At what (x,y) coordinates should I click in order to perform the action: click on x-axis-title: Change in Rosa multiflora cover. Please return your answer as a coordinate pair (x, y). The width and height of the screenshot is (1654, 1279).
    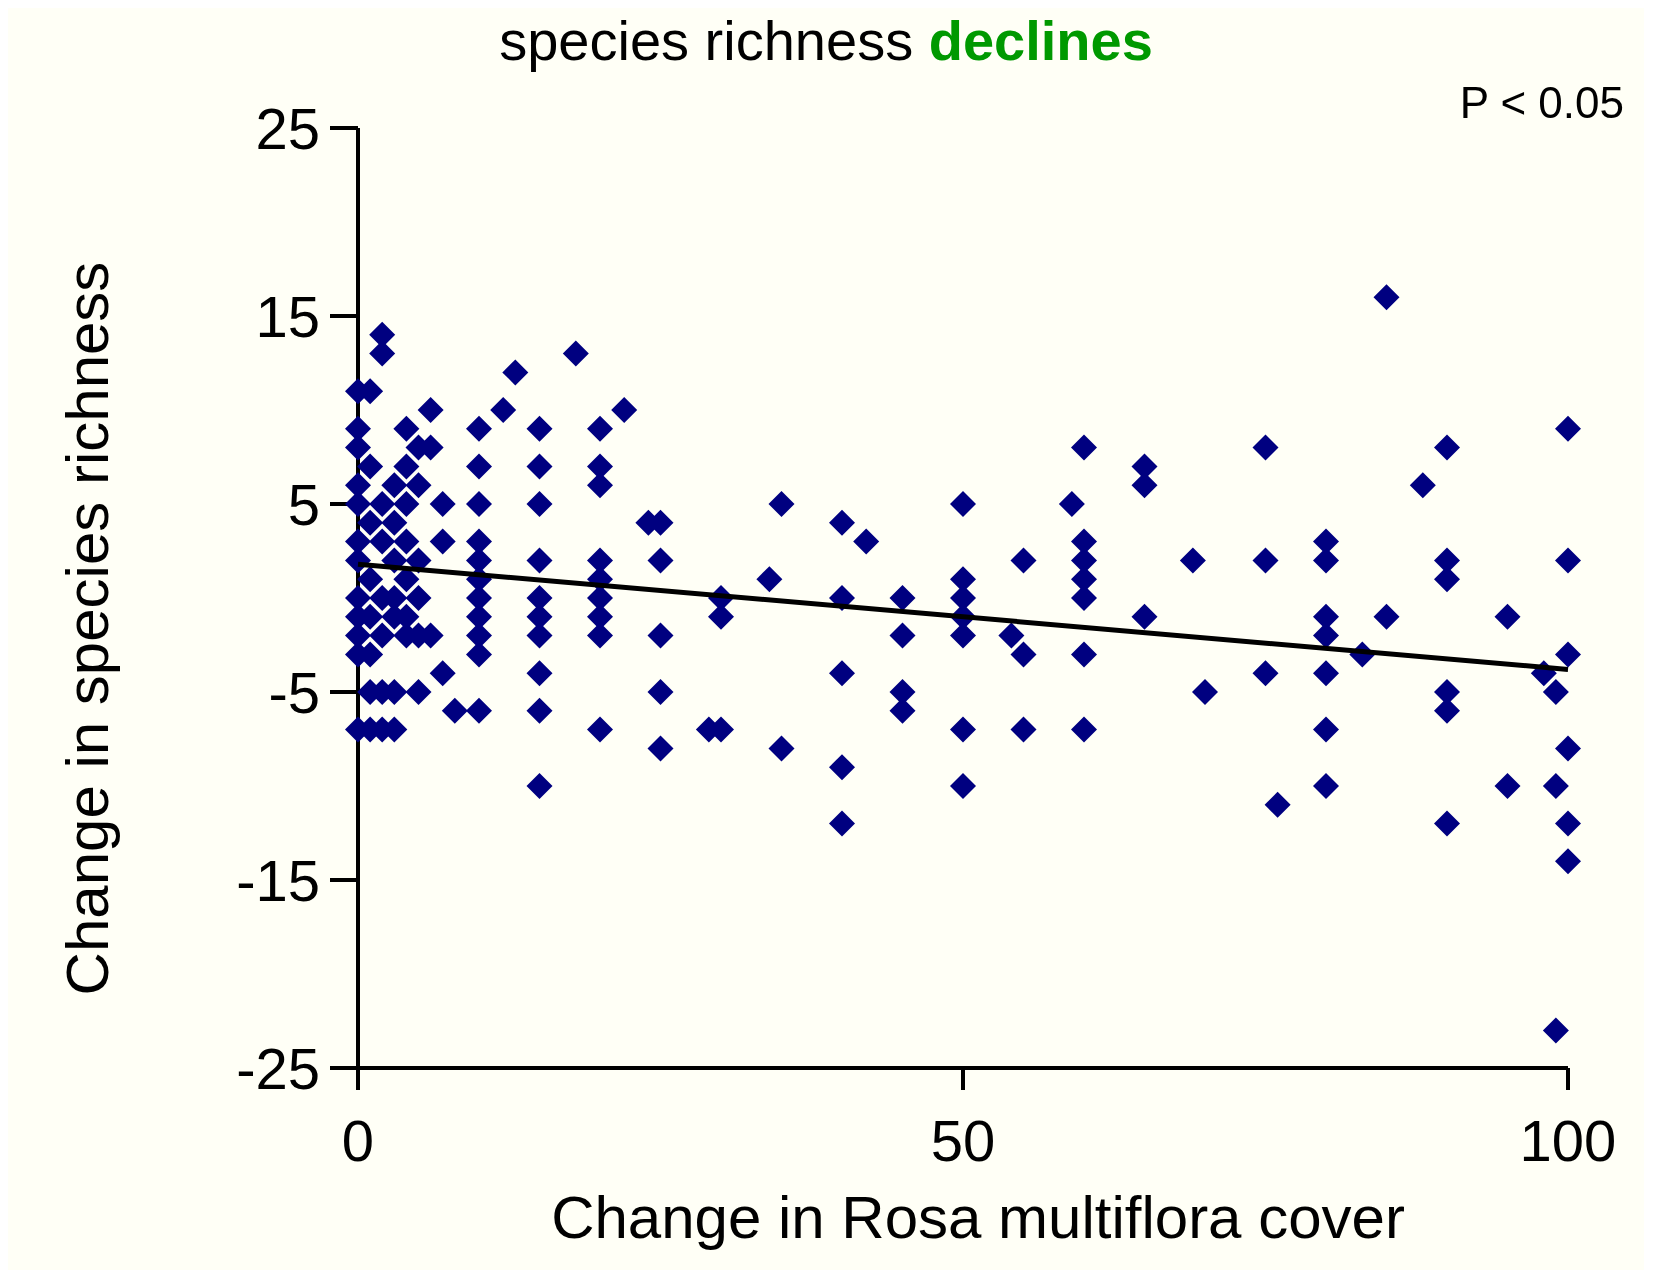
    Looking at the image, I should click on (978, 1217).